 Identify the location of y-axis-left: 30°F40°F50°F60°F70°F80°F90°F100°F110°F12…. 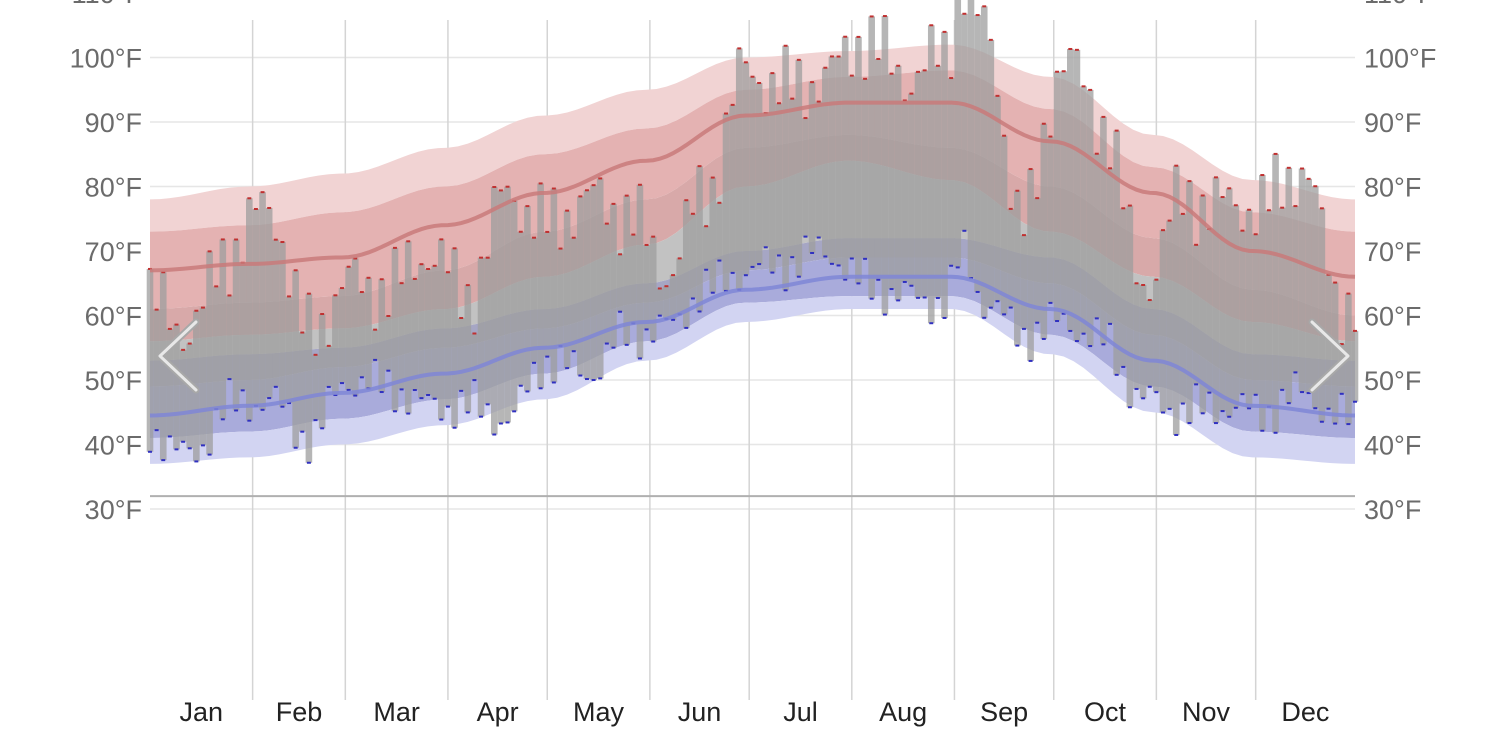
(106, 262).